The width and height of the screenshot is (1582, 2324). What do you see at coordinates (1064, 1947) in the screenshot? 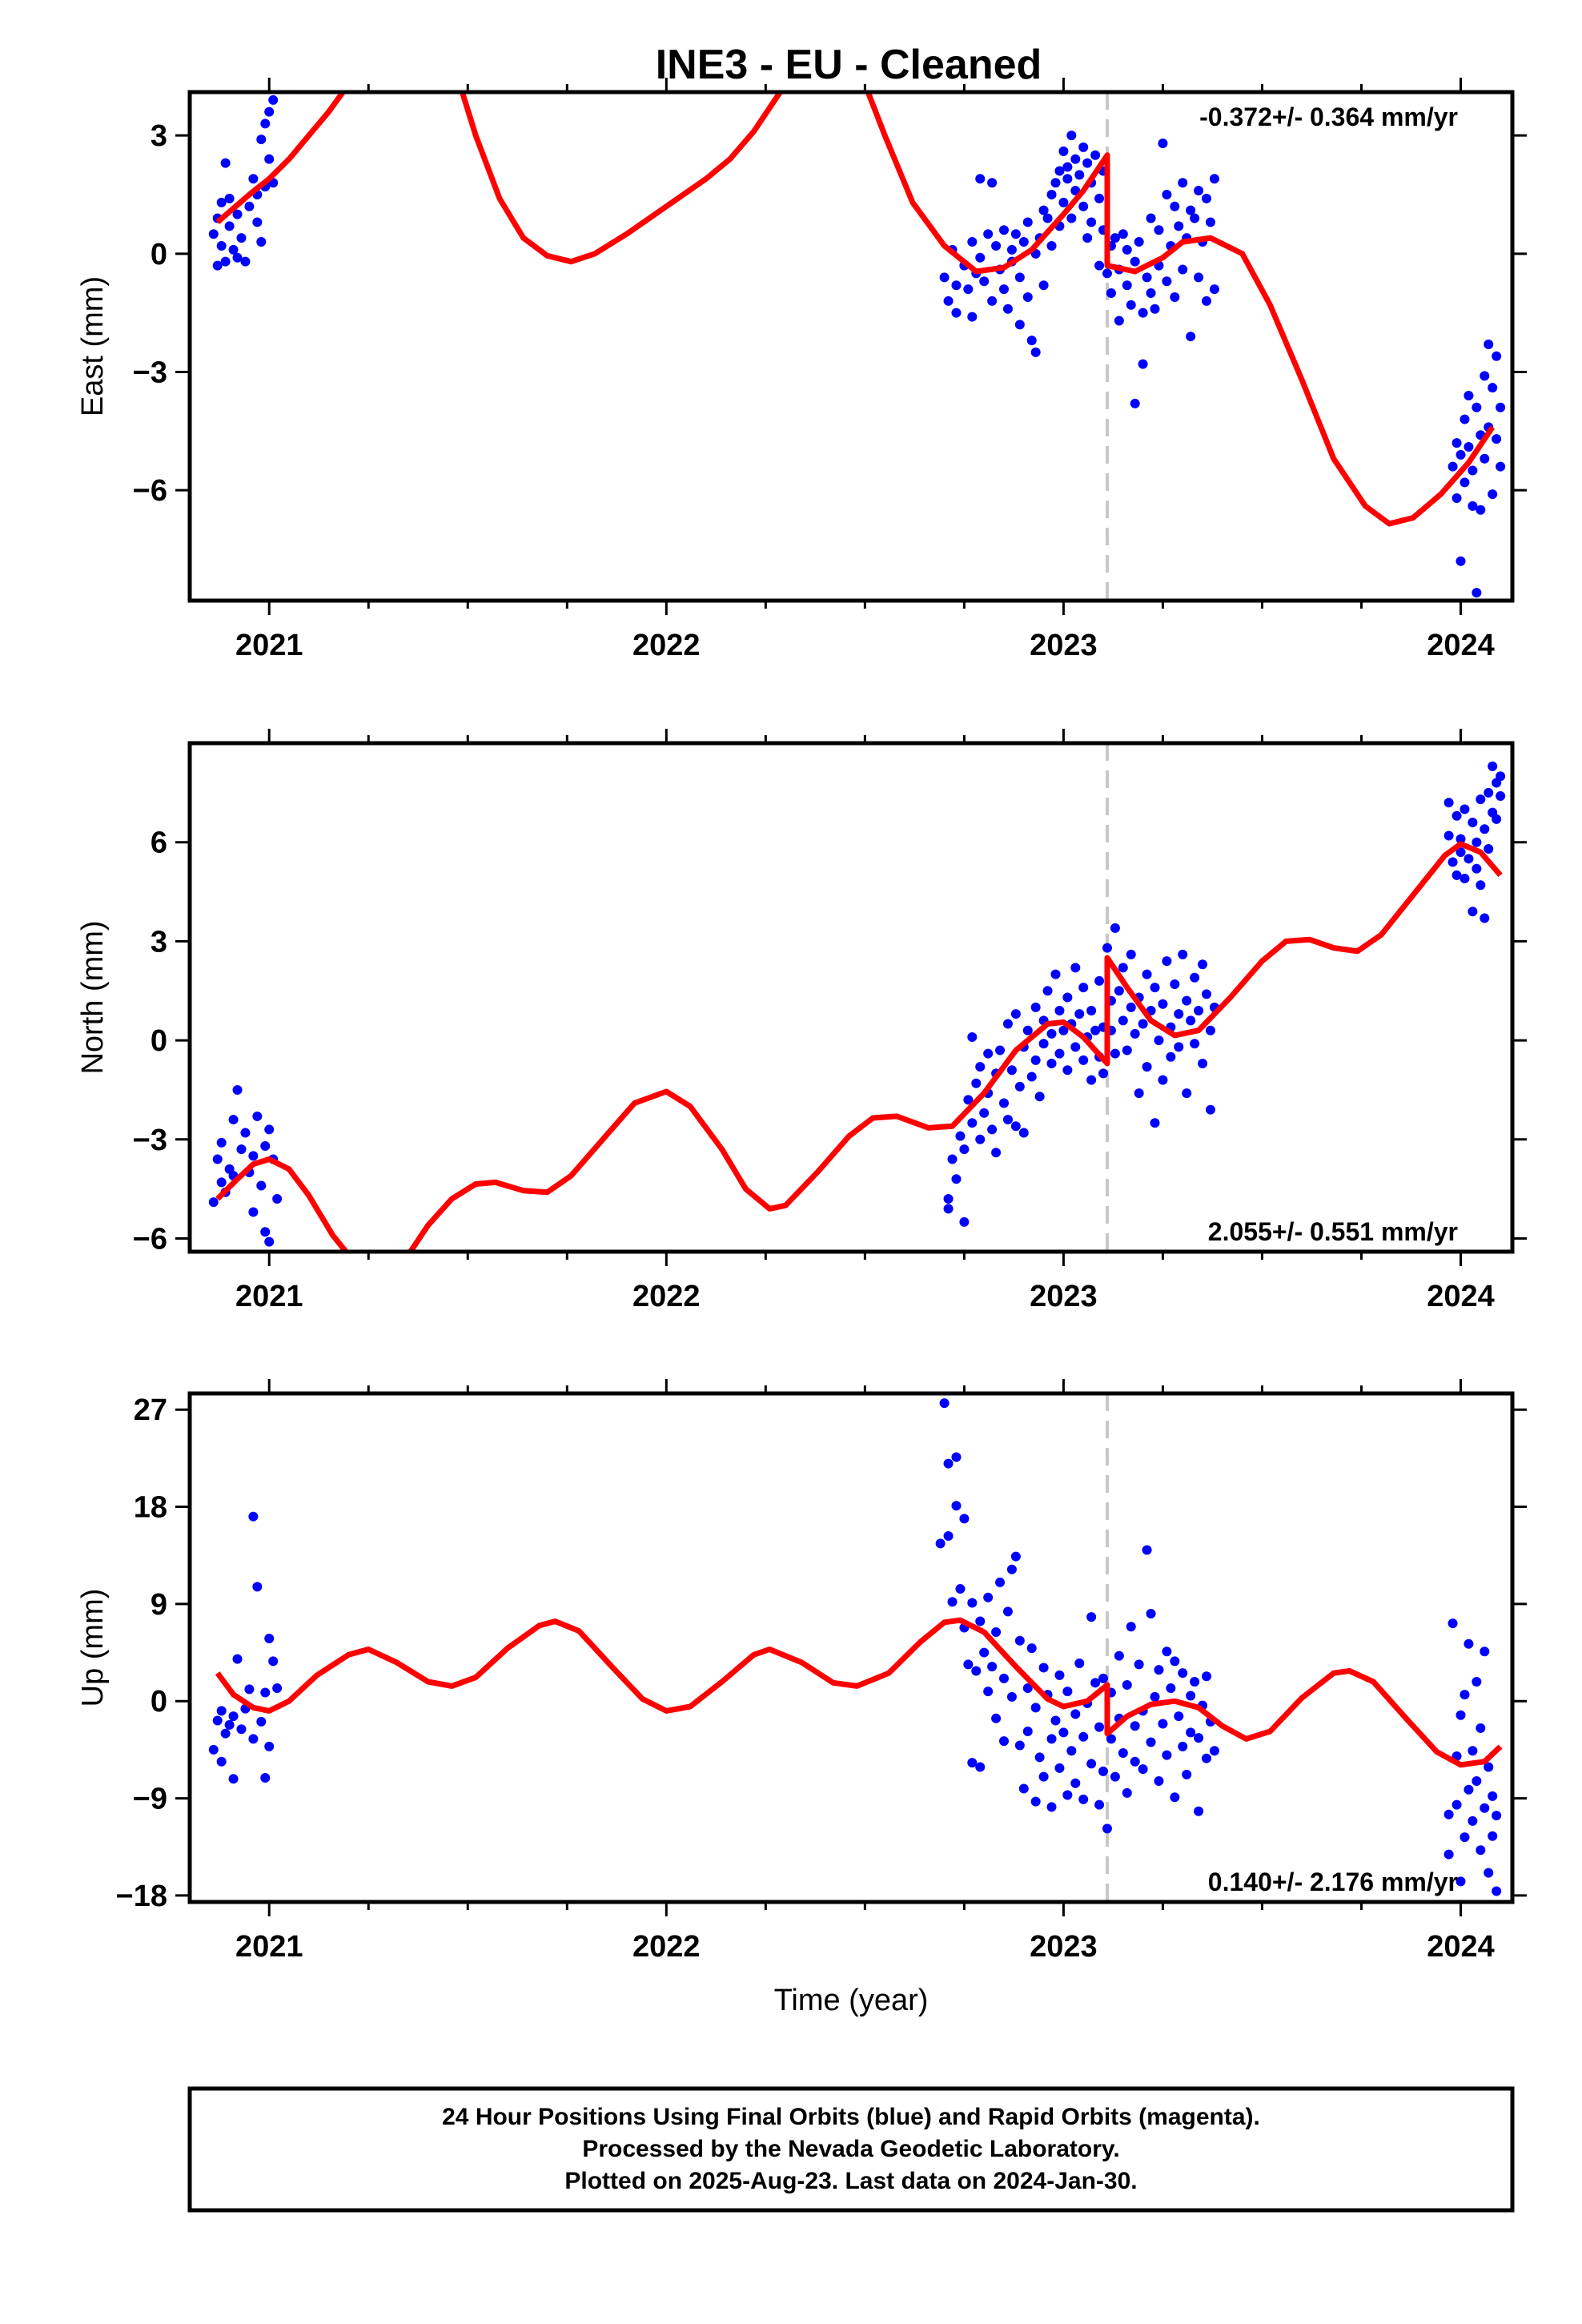
I see `up-xtick-label: 2023` at bounding box center [1064, 1947].